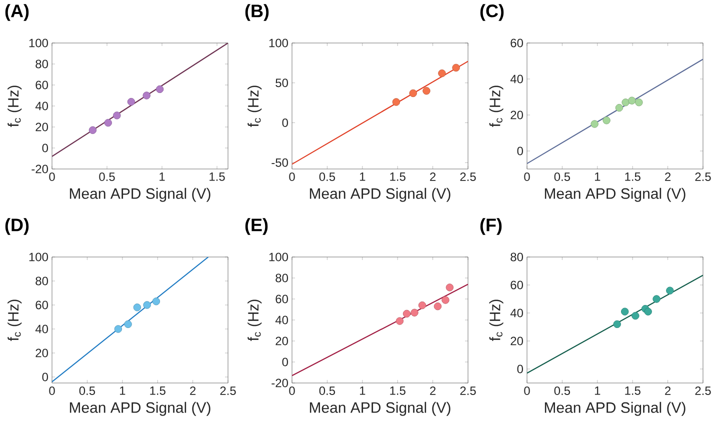 This screenshot has width=726, height=427. What do you see at coordinates (256, 226) in the screenshot?
I see `chart-title: (E)` at bounding box center [256, 226].